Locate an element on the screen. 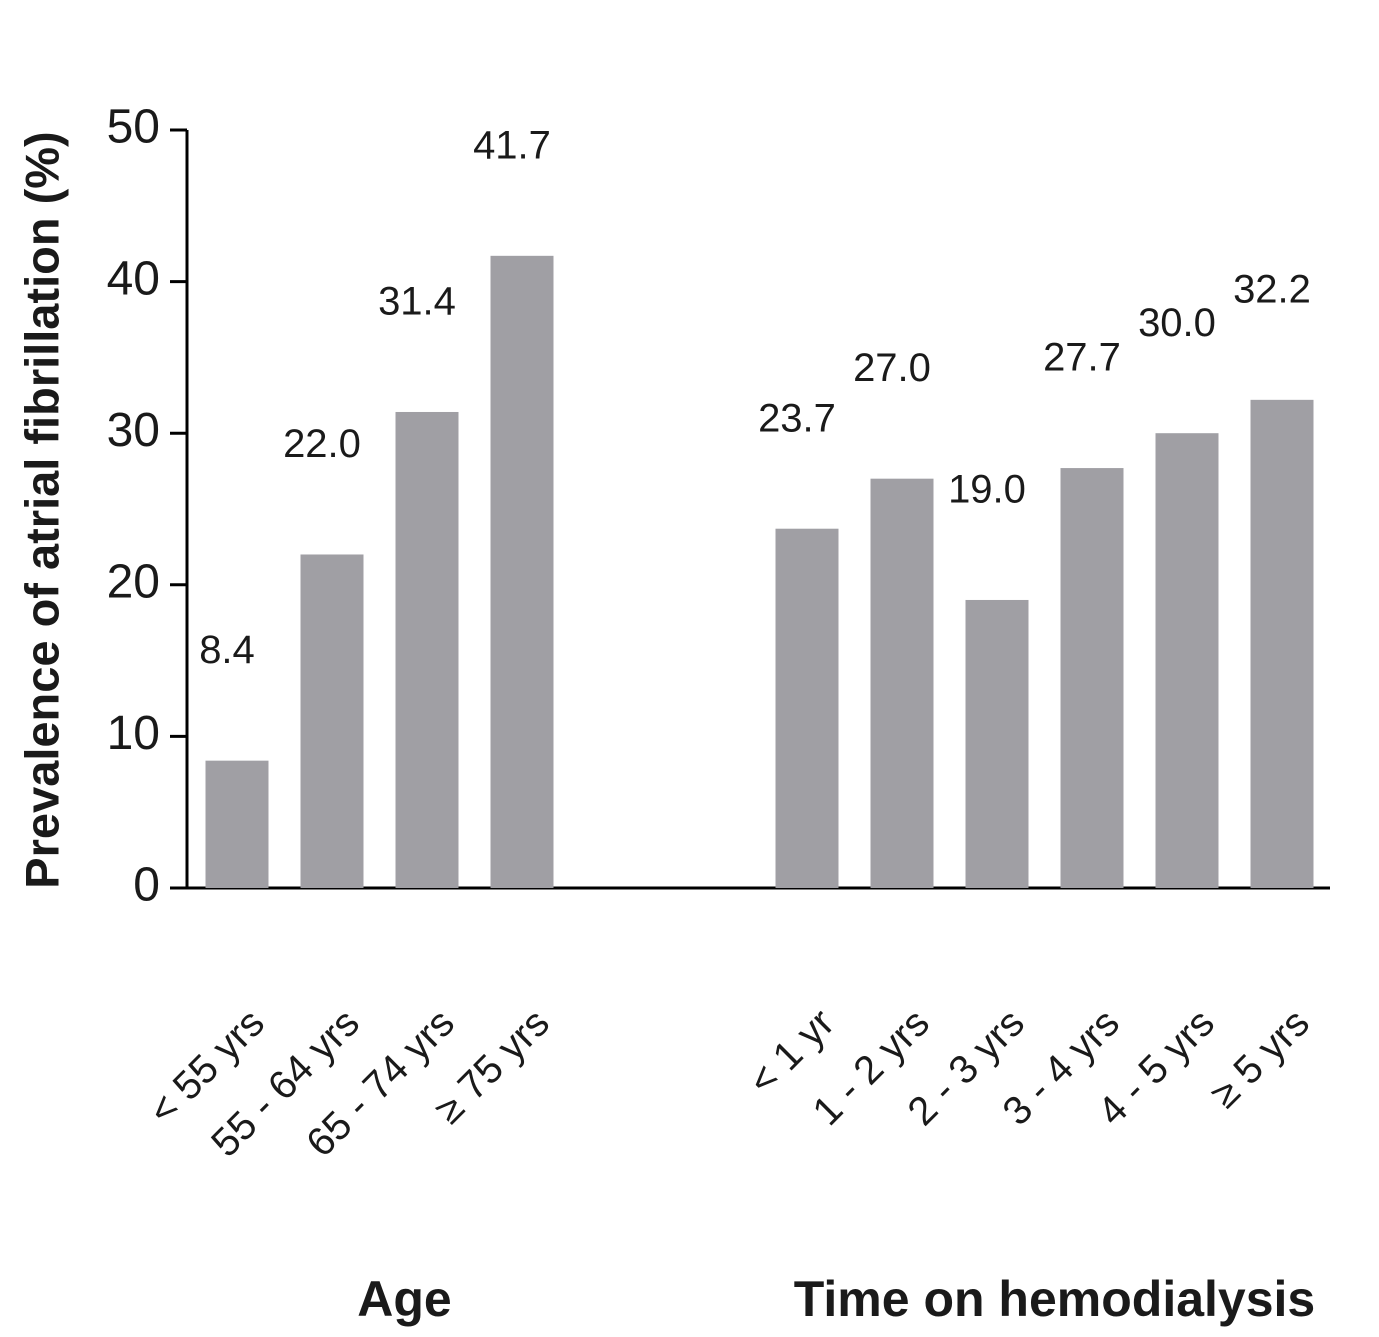 The image size is (1379, 1337). value-label: 27.7 is located at coordinates (1082, 358).